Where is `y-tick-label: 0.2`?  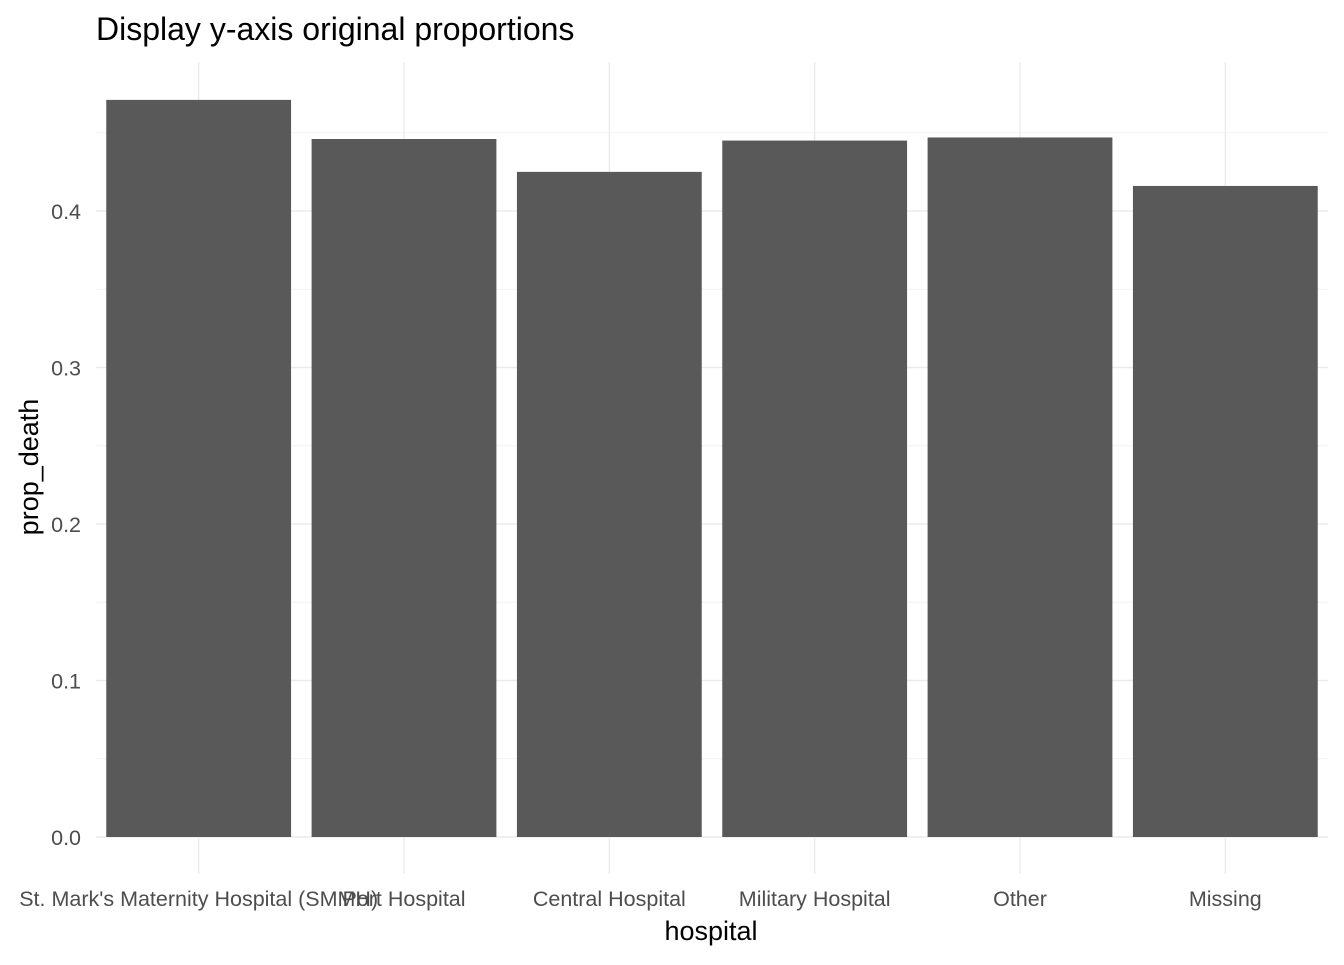
y-tick-label: 0.2 is located at coordinates (66, 525).